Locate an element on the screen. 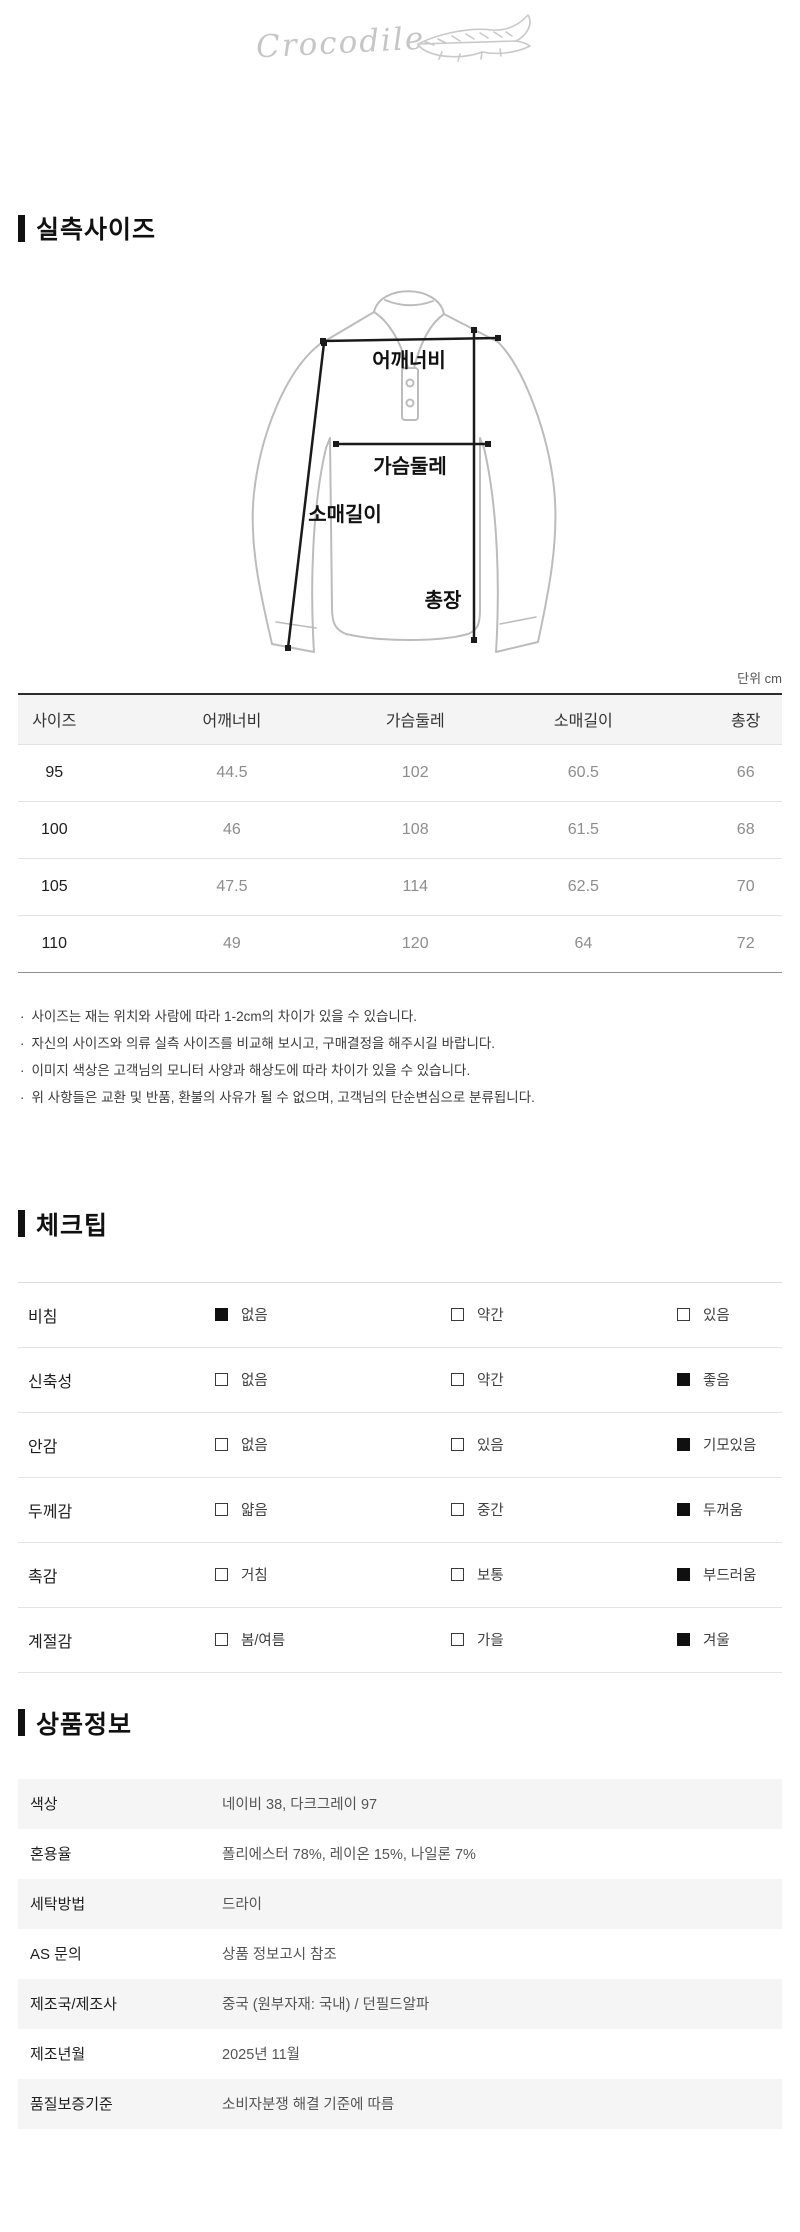 The image size is (800, 2232). size-cell-value: 44.5 is located at coordinates (232, 773).